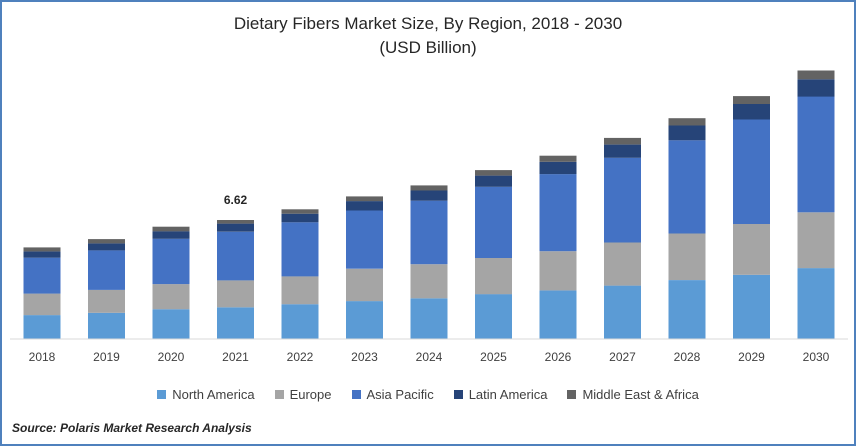 This screenshot has width=856, height=446. I want to click on x-tick-label: 2030, so click(816, 357).